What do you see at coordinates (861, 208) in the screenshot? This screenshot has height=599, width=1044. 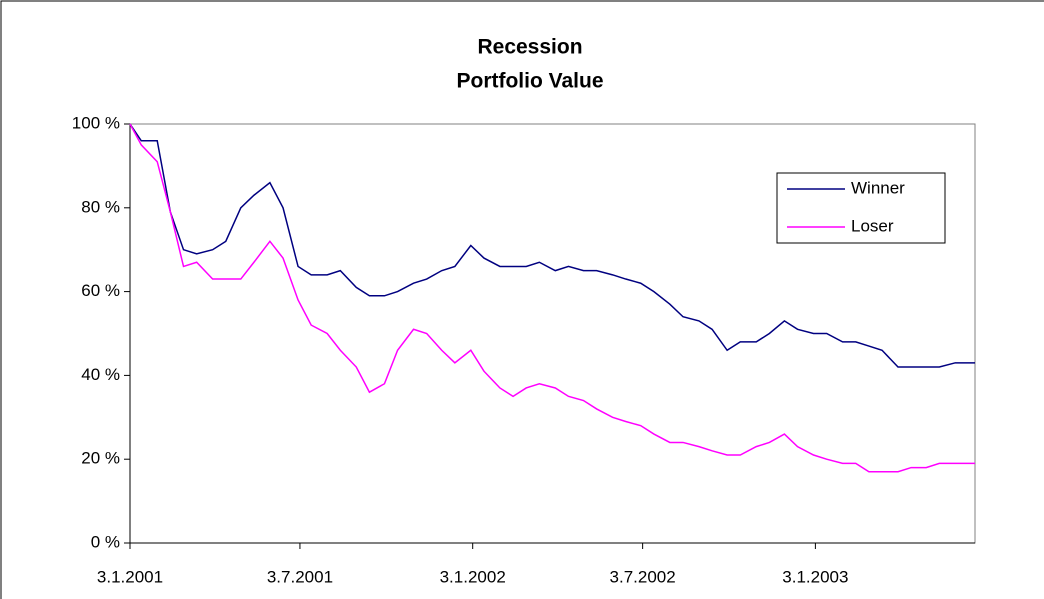 I see `legend-box` at bounding box center [861, 208].